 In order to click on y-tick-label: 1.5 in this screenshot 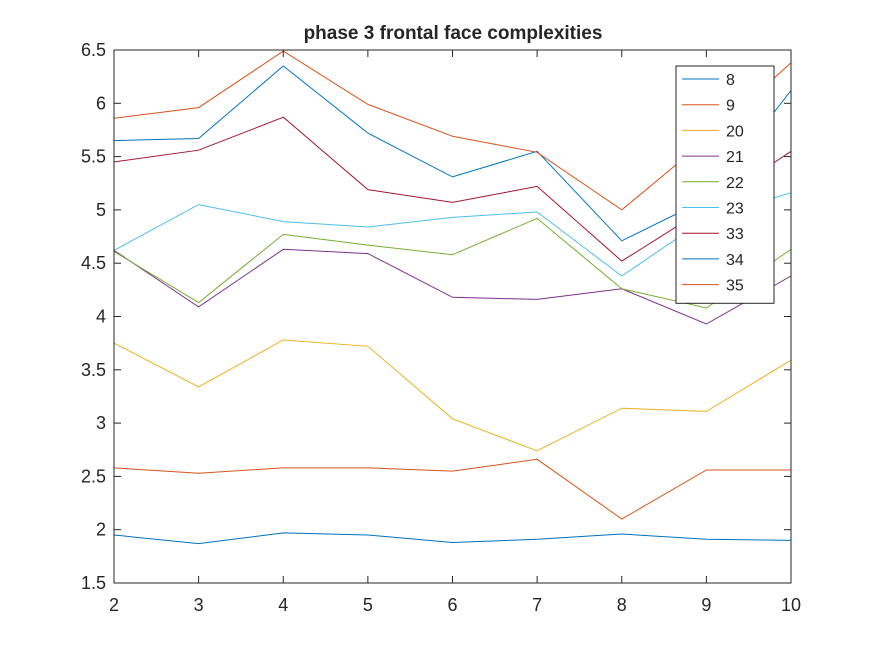, I will do `click(93, 583)`.